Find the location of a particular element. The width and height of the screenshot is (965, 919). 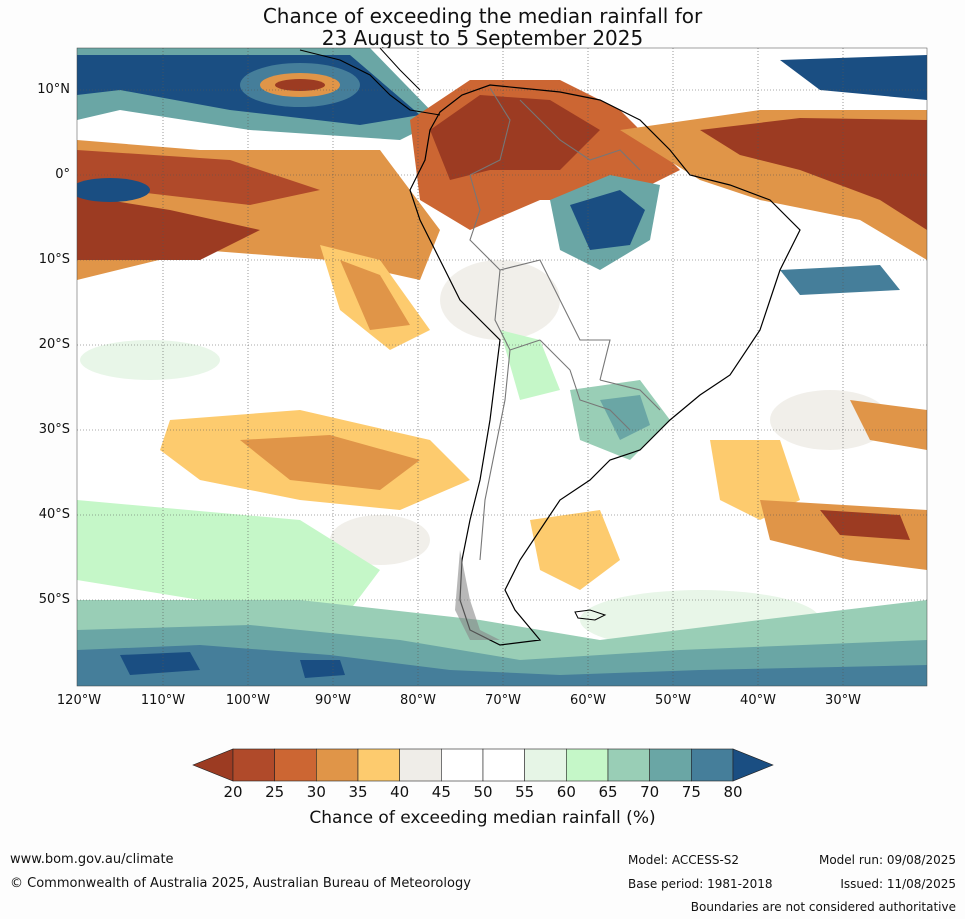

lon-label-100w: 100°W is located at coordinates (248, 700).